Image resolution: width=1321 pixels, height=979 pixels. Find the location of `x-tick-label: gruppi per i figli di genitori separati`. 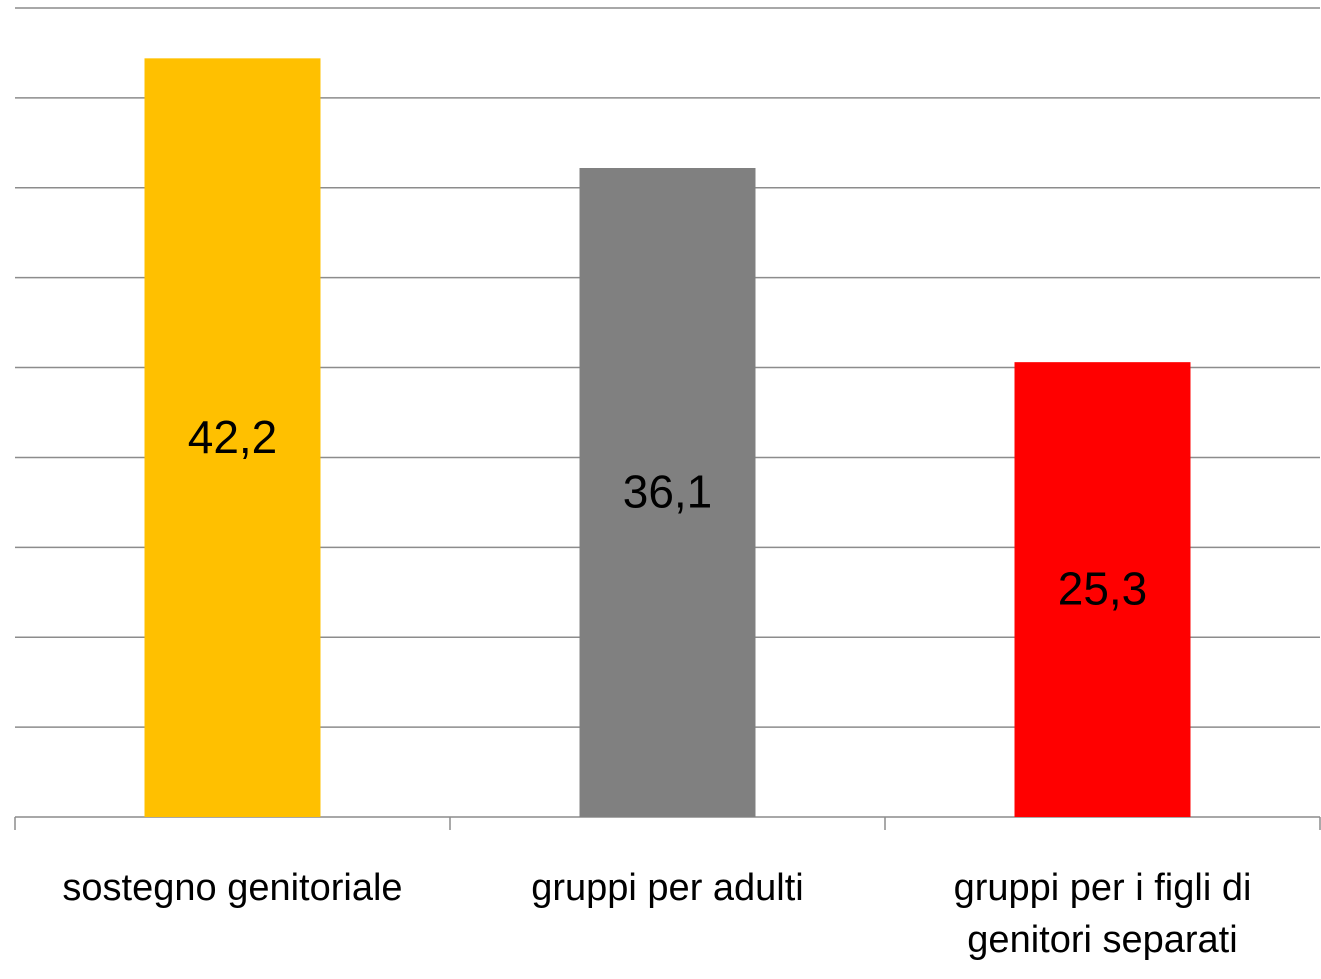

x-tick-label: gruppi per i figli di genitori separati is located at coordinates (1102, 914).